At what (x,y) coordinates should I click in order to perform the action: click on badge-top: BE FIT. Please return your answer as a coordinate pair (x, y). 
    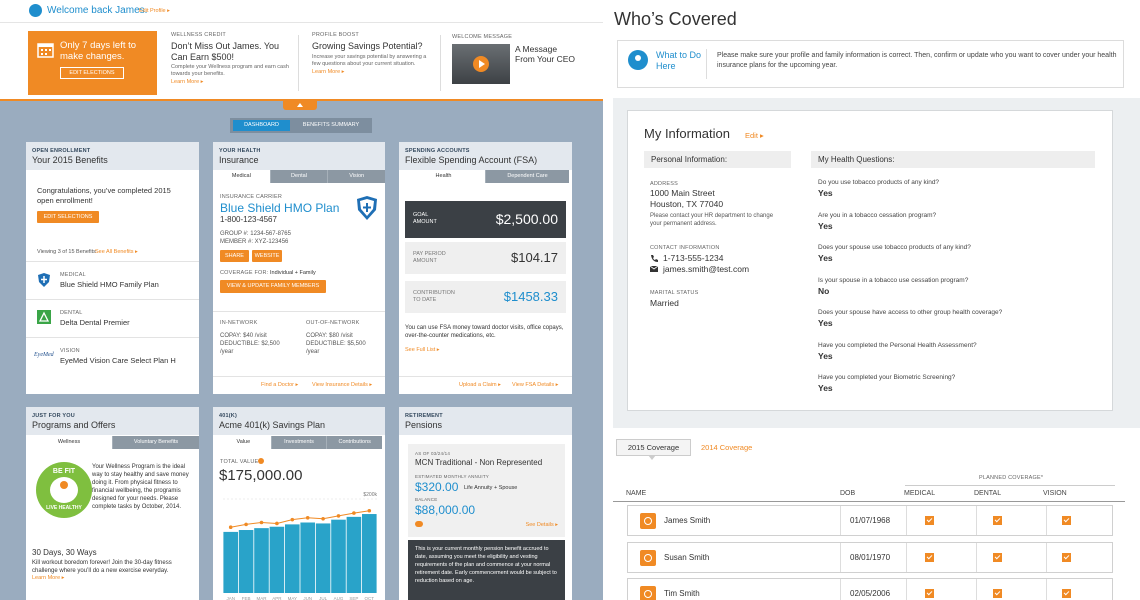
    Looking at the image, I should click on (64, 471).